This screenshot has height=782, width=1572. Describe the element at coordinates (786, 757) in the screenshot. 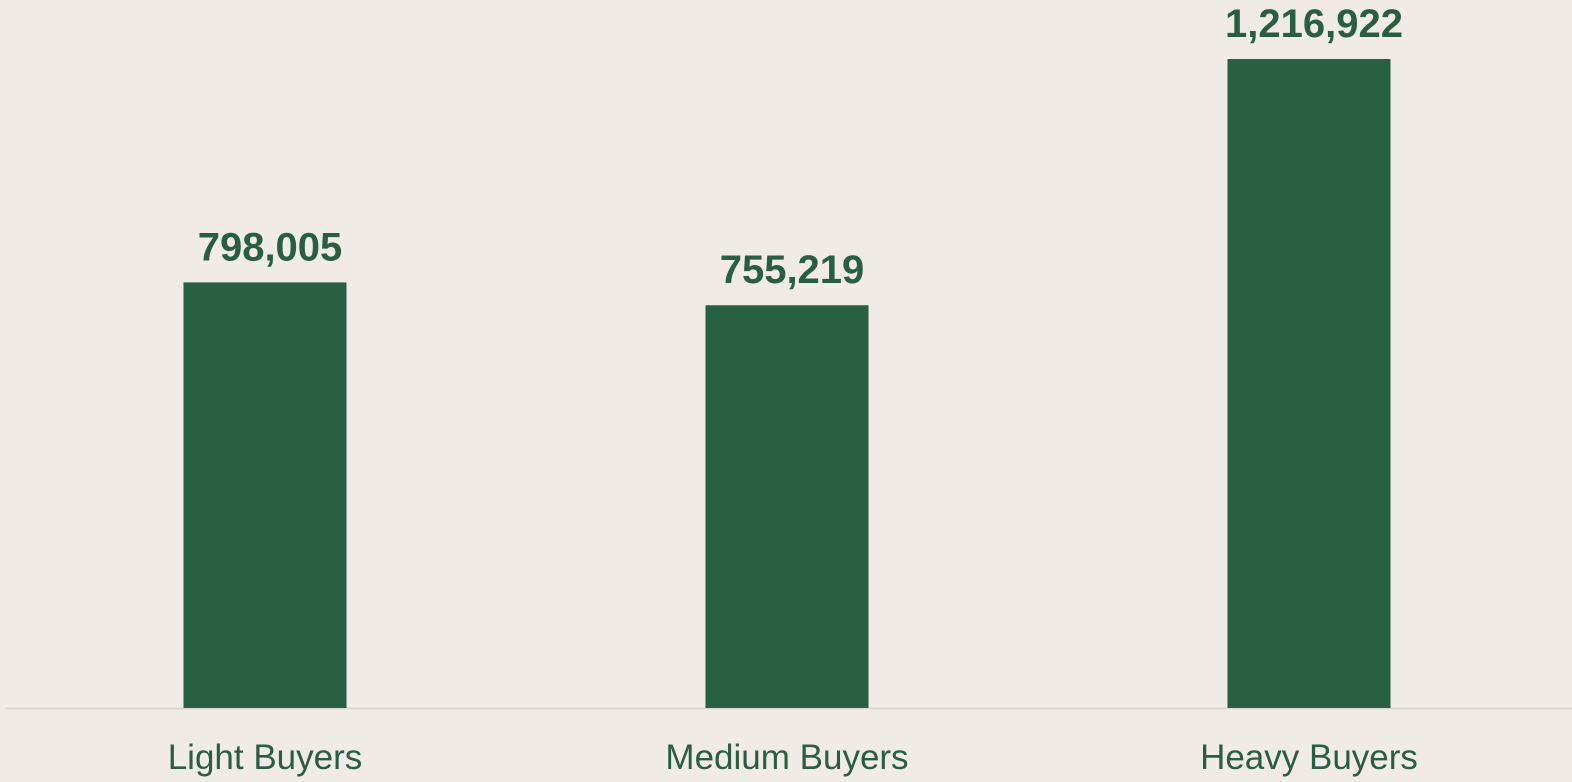

I see `x-tick-label: Medium Buyers` at that location.